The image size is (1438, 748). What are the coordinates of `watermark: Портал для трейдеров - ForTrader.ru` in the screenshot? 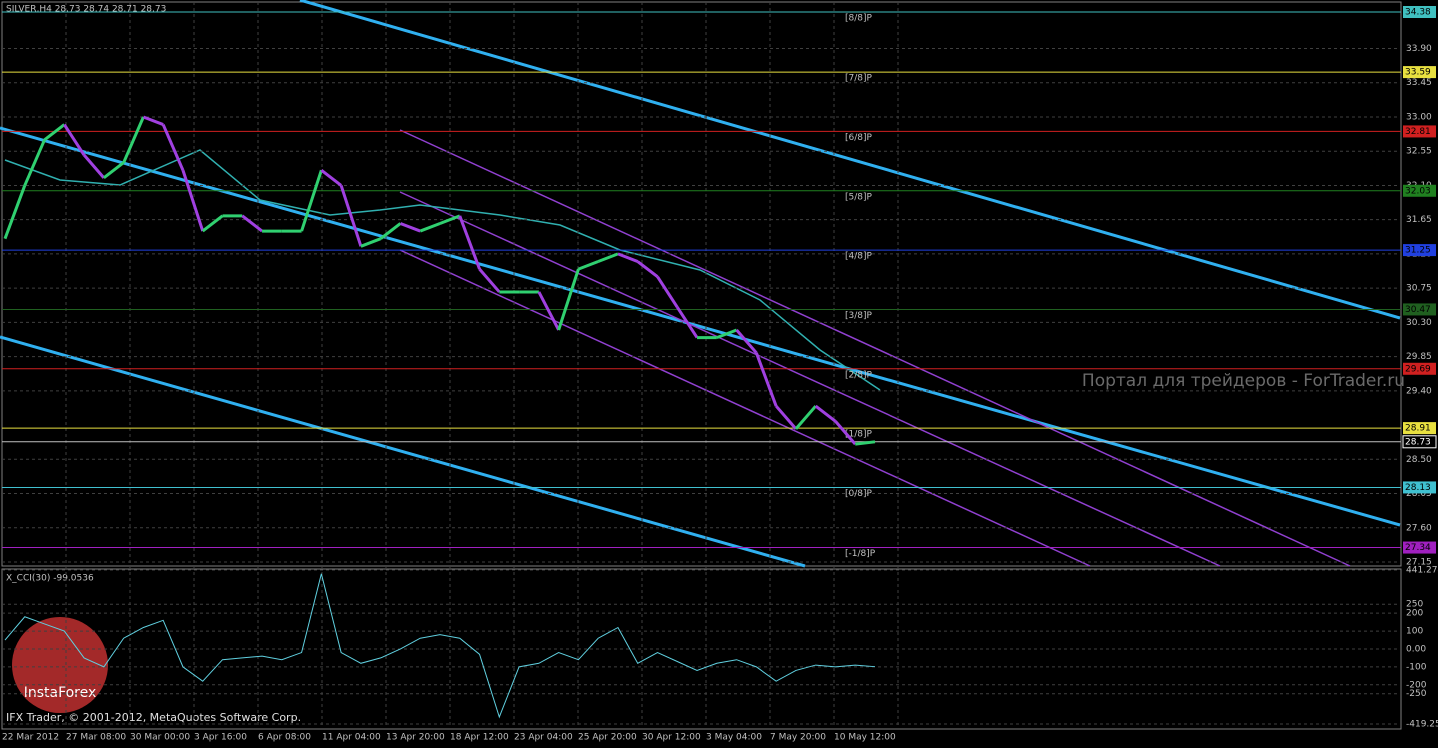 It's located at (1243, 381).